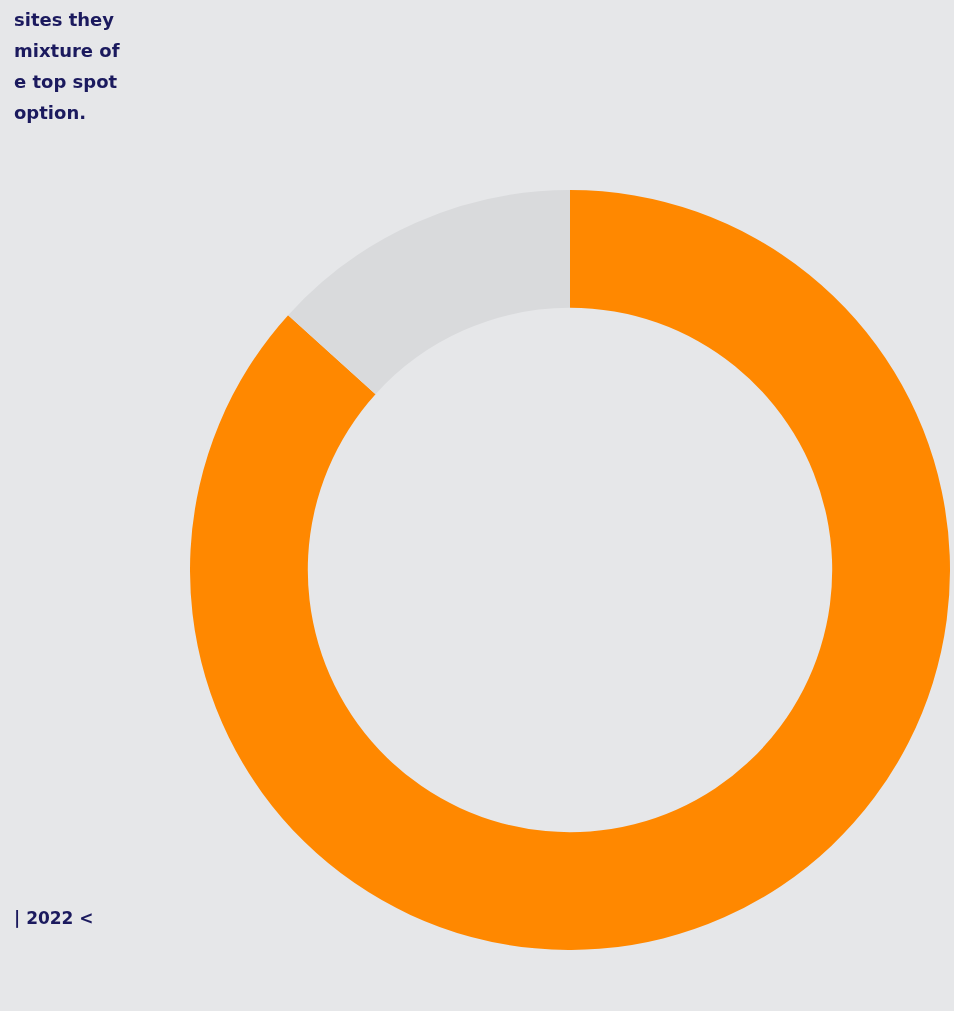  What do you see at coordinates (67, 51) in the screenshot?
I see `text: mixture of` at bounding box center [67, 51].